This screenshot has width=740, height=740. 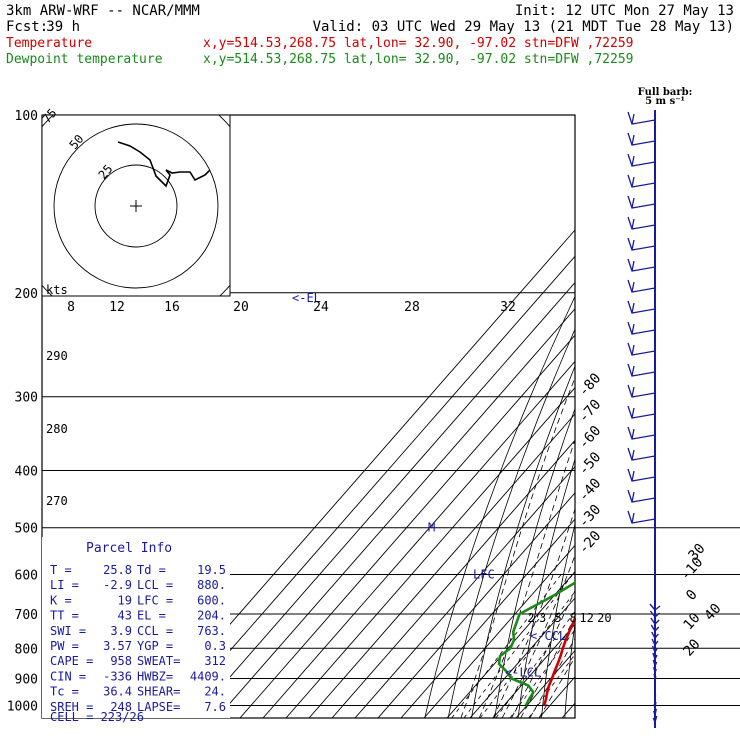 What do you see at coordinates (64, 585) in the screenshot?
I see `parcel-field-label: LI =` at bounding box center [64, 585].